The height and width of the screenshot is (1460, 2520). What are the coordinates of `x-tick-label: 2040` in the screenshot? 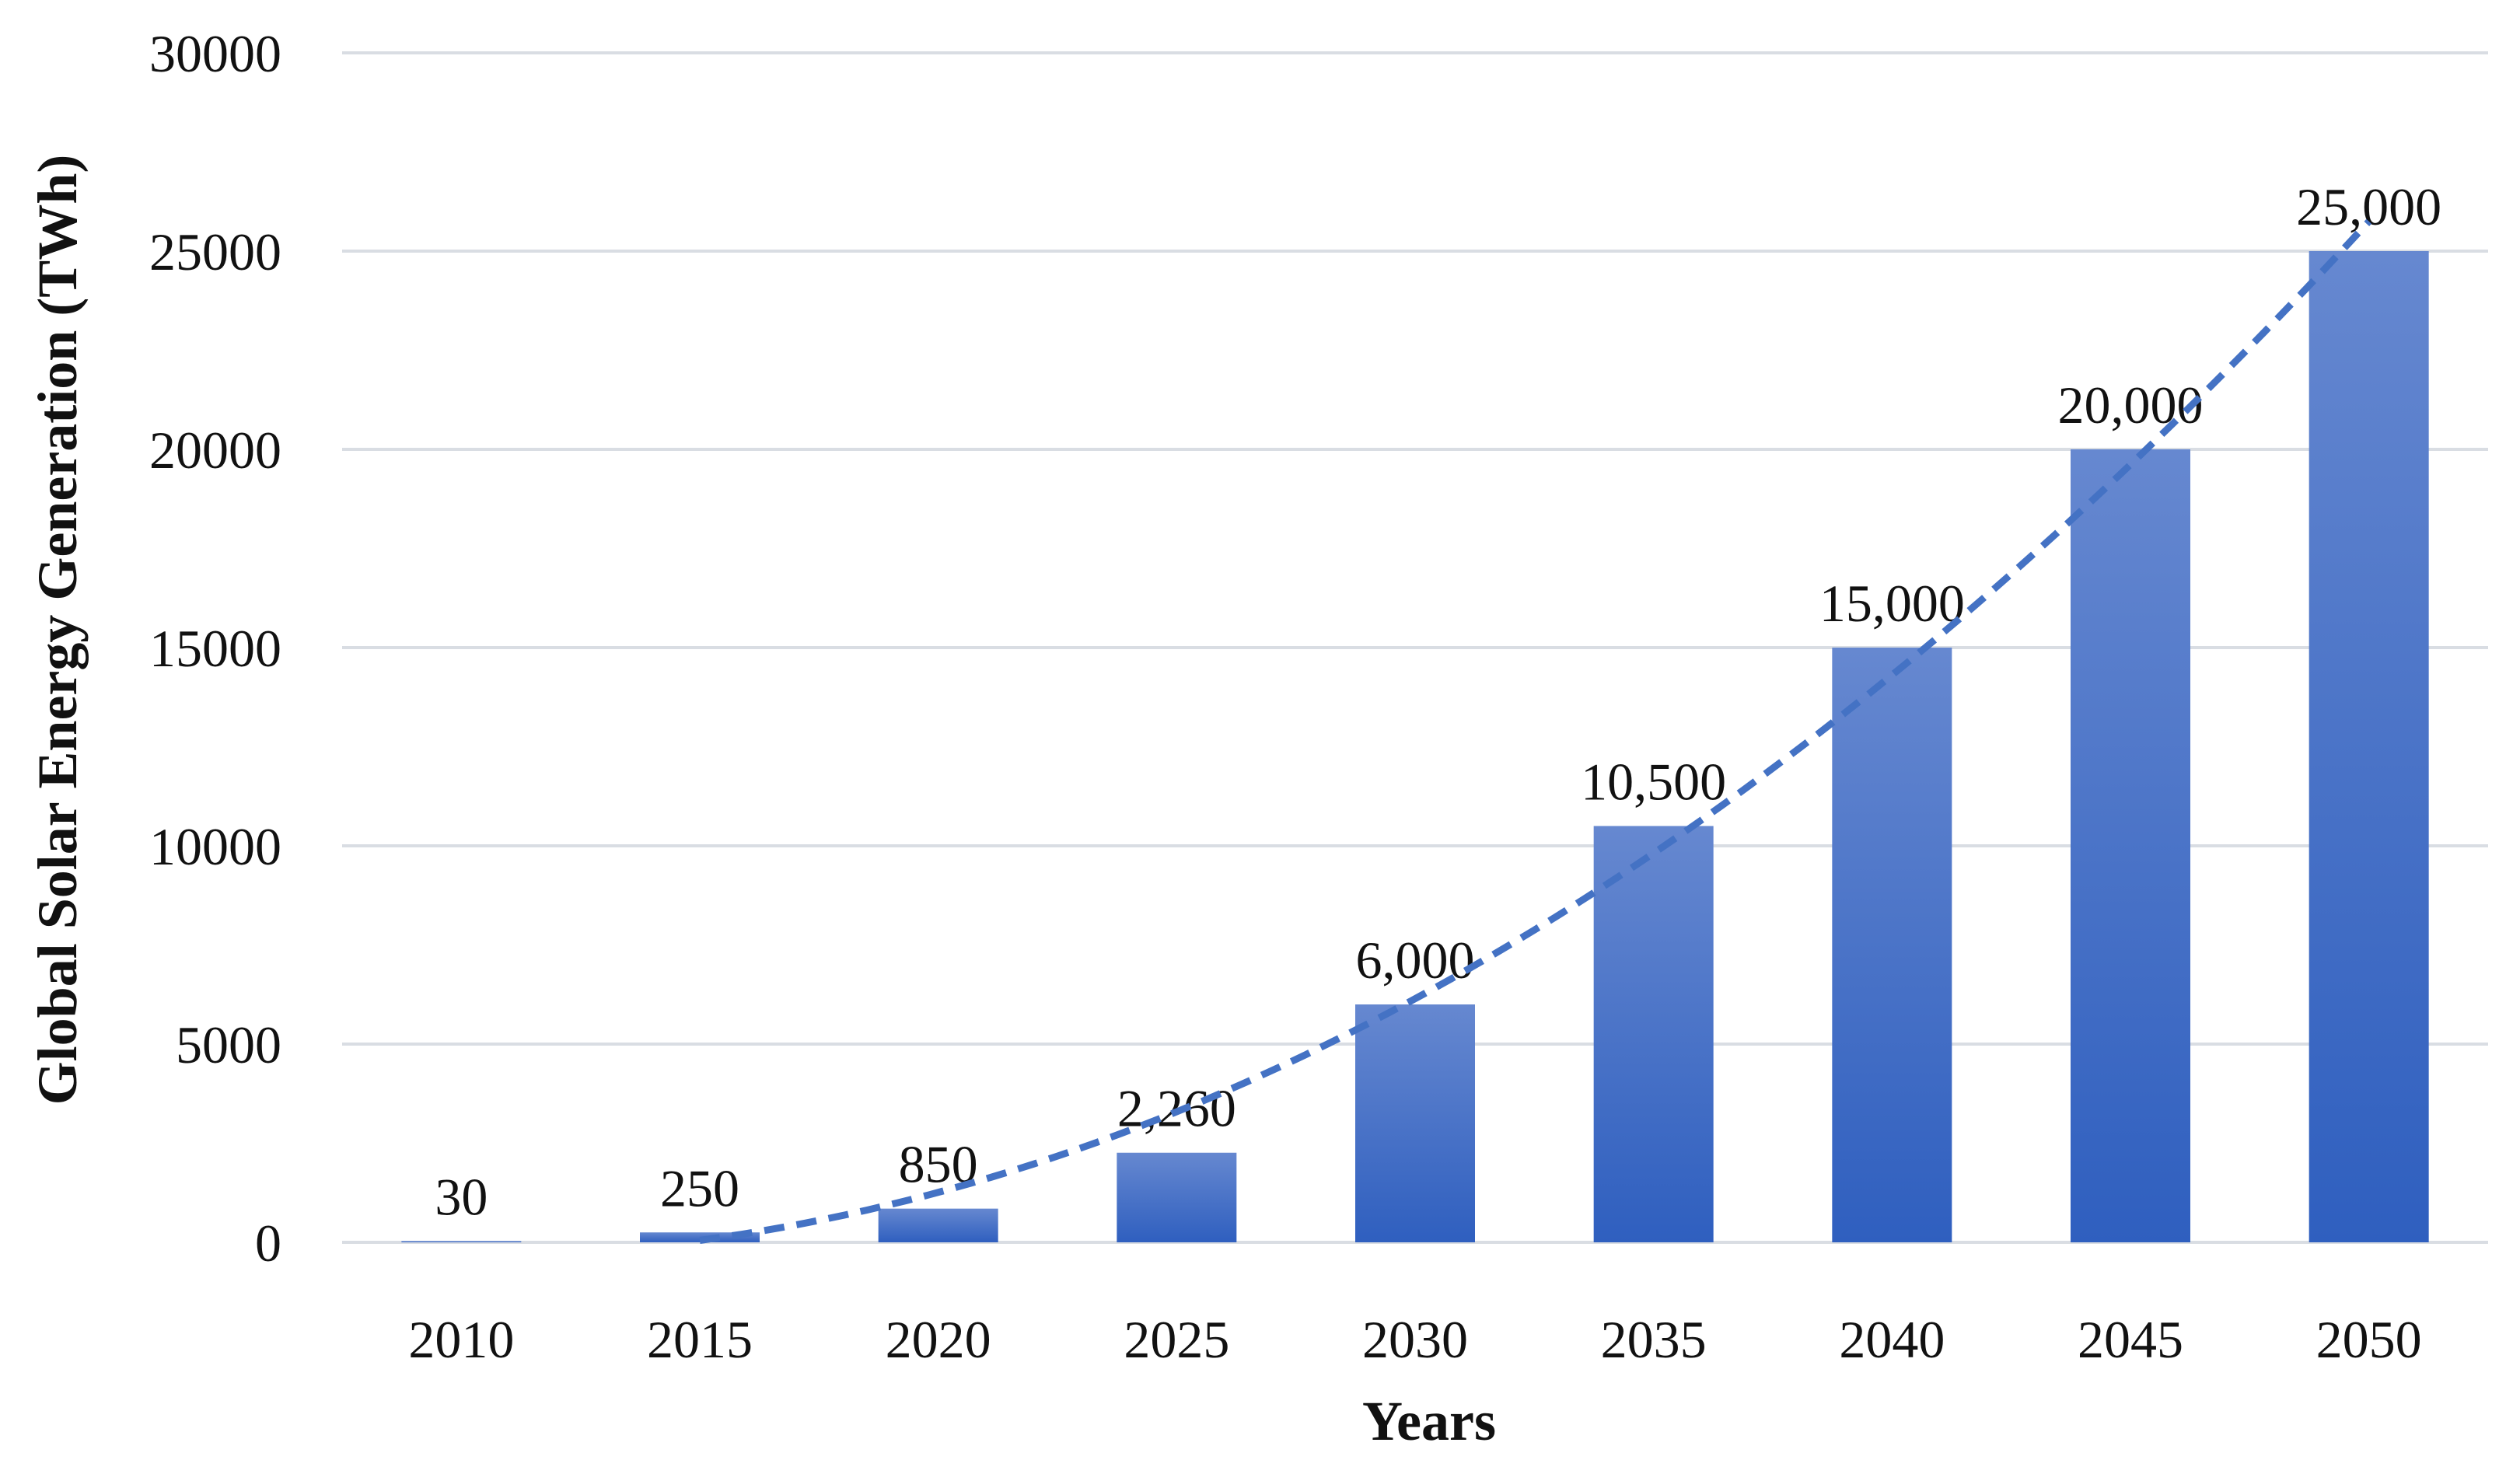 It's located at (1892, 1339).